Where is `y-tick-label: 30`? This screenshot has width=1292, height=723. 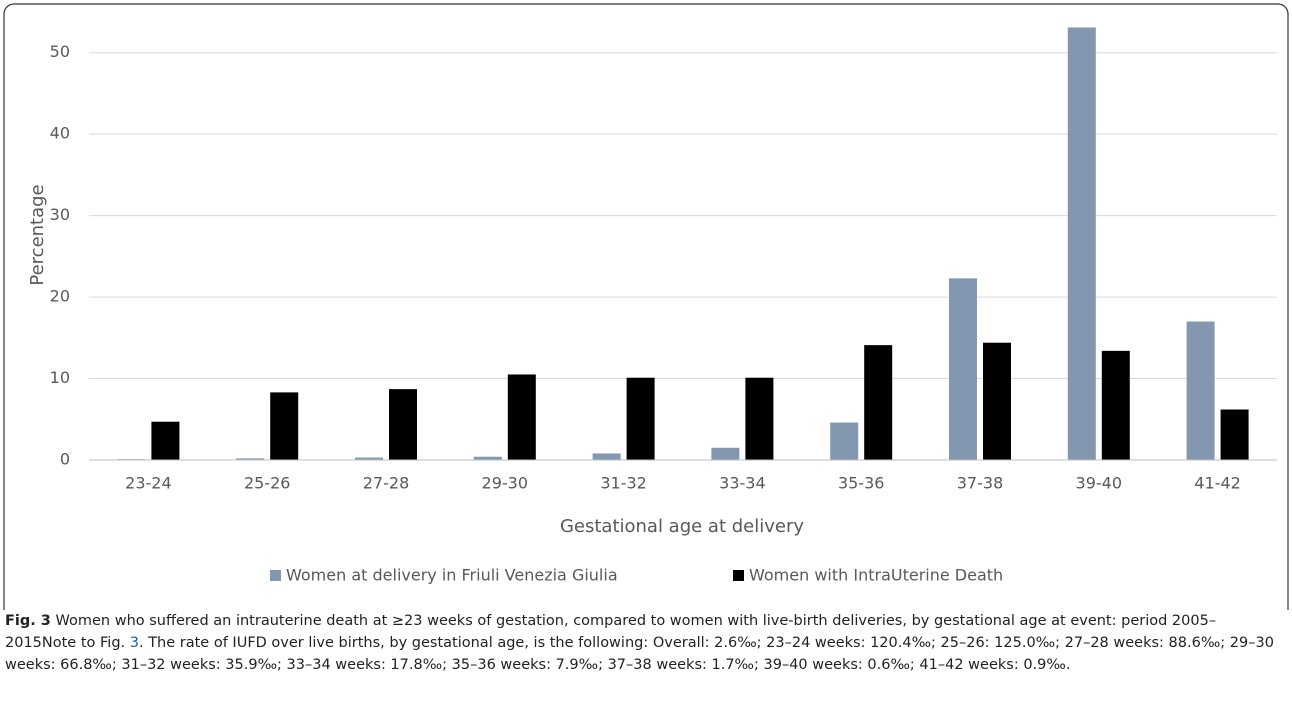 y-tick-label: 30 is located at coordinates (60, 214).